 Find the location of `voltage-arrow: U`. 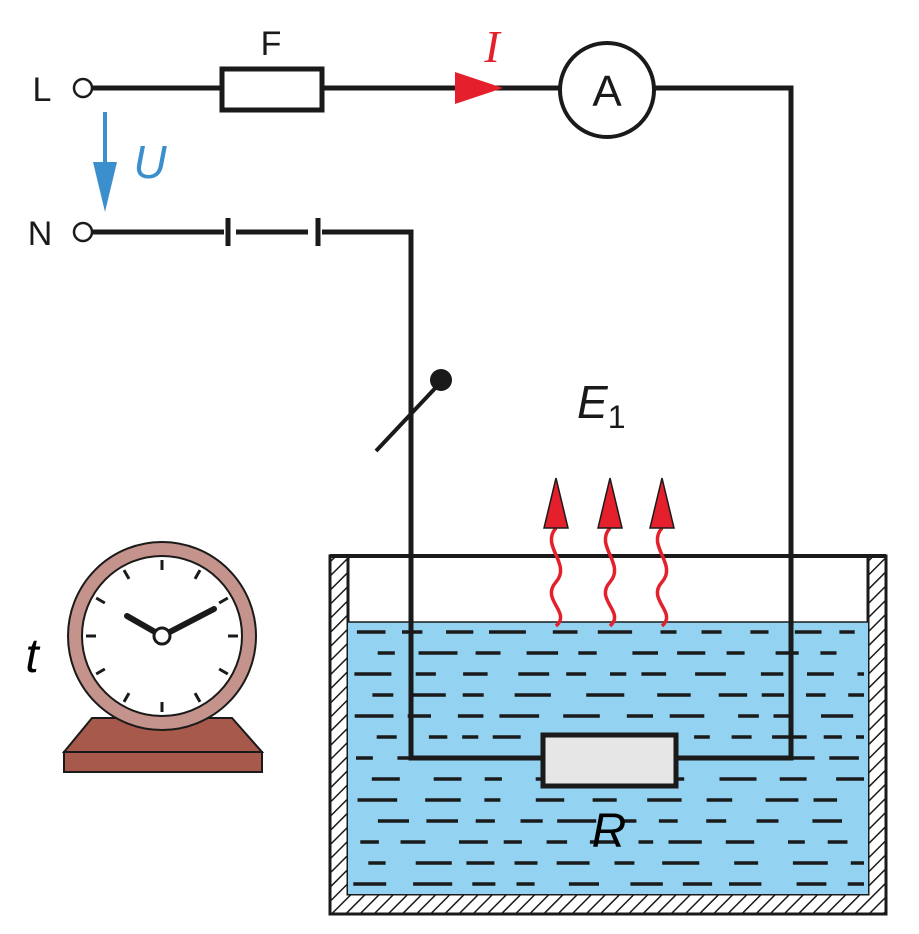

voltage-arrow: U is located at coordinates (130, 162).